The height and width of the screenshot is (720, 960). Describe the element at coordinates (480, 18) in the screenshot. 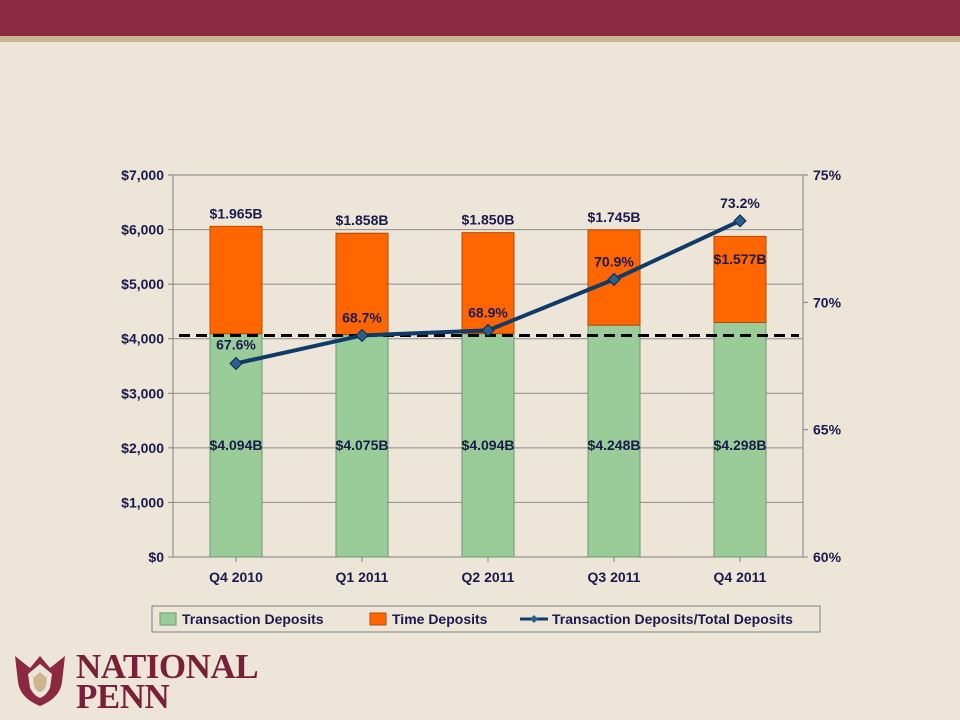

I see `header-band` at that location.